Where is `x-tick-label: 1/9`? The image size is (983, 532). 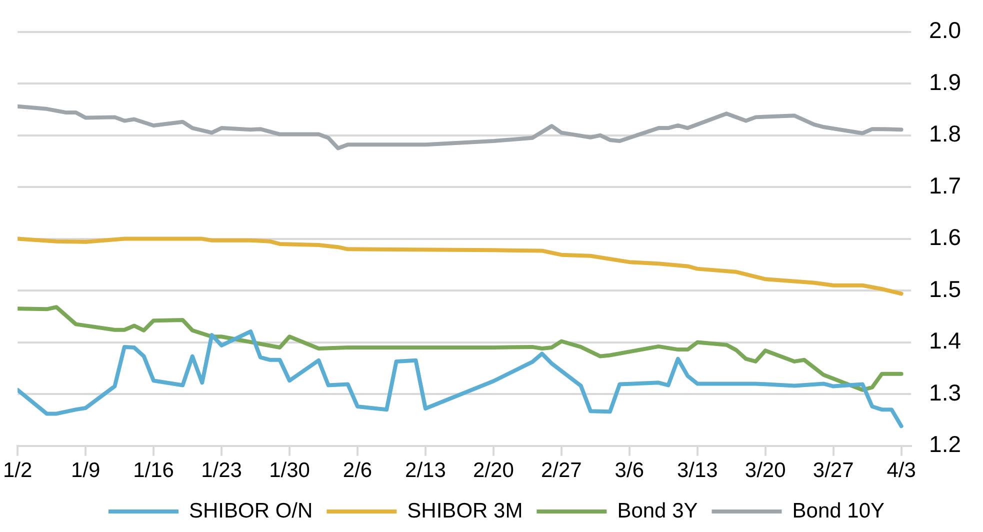 x-tick-label: 1/9 is located at coordinates (85, 470).